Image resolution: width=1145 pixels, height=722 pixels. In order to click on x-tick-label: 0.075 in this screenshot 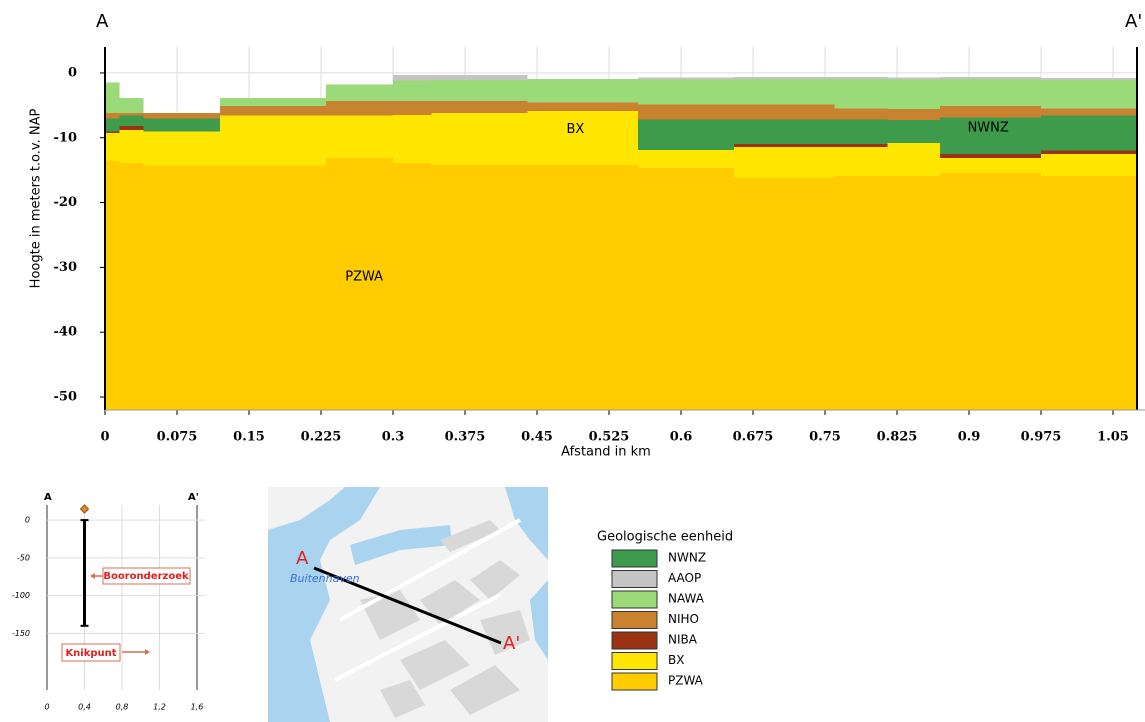, I will do `click(177, 437)`.